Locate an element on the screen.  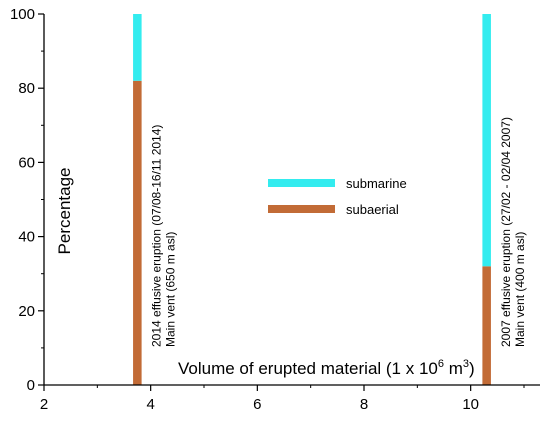
y-tick-label-20: 20 is located at coordinates (26, 311).